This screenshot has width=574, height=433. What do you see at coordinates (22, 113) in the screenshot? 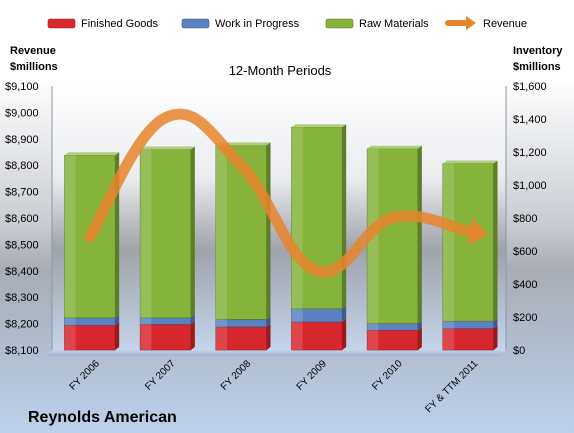
I see `left-tick-label: $9,000` at bounding box center [22, 113].